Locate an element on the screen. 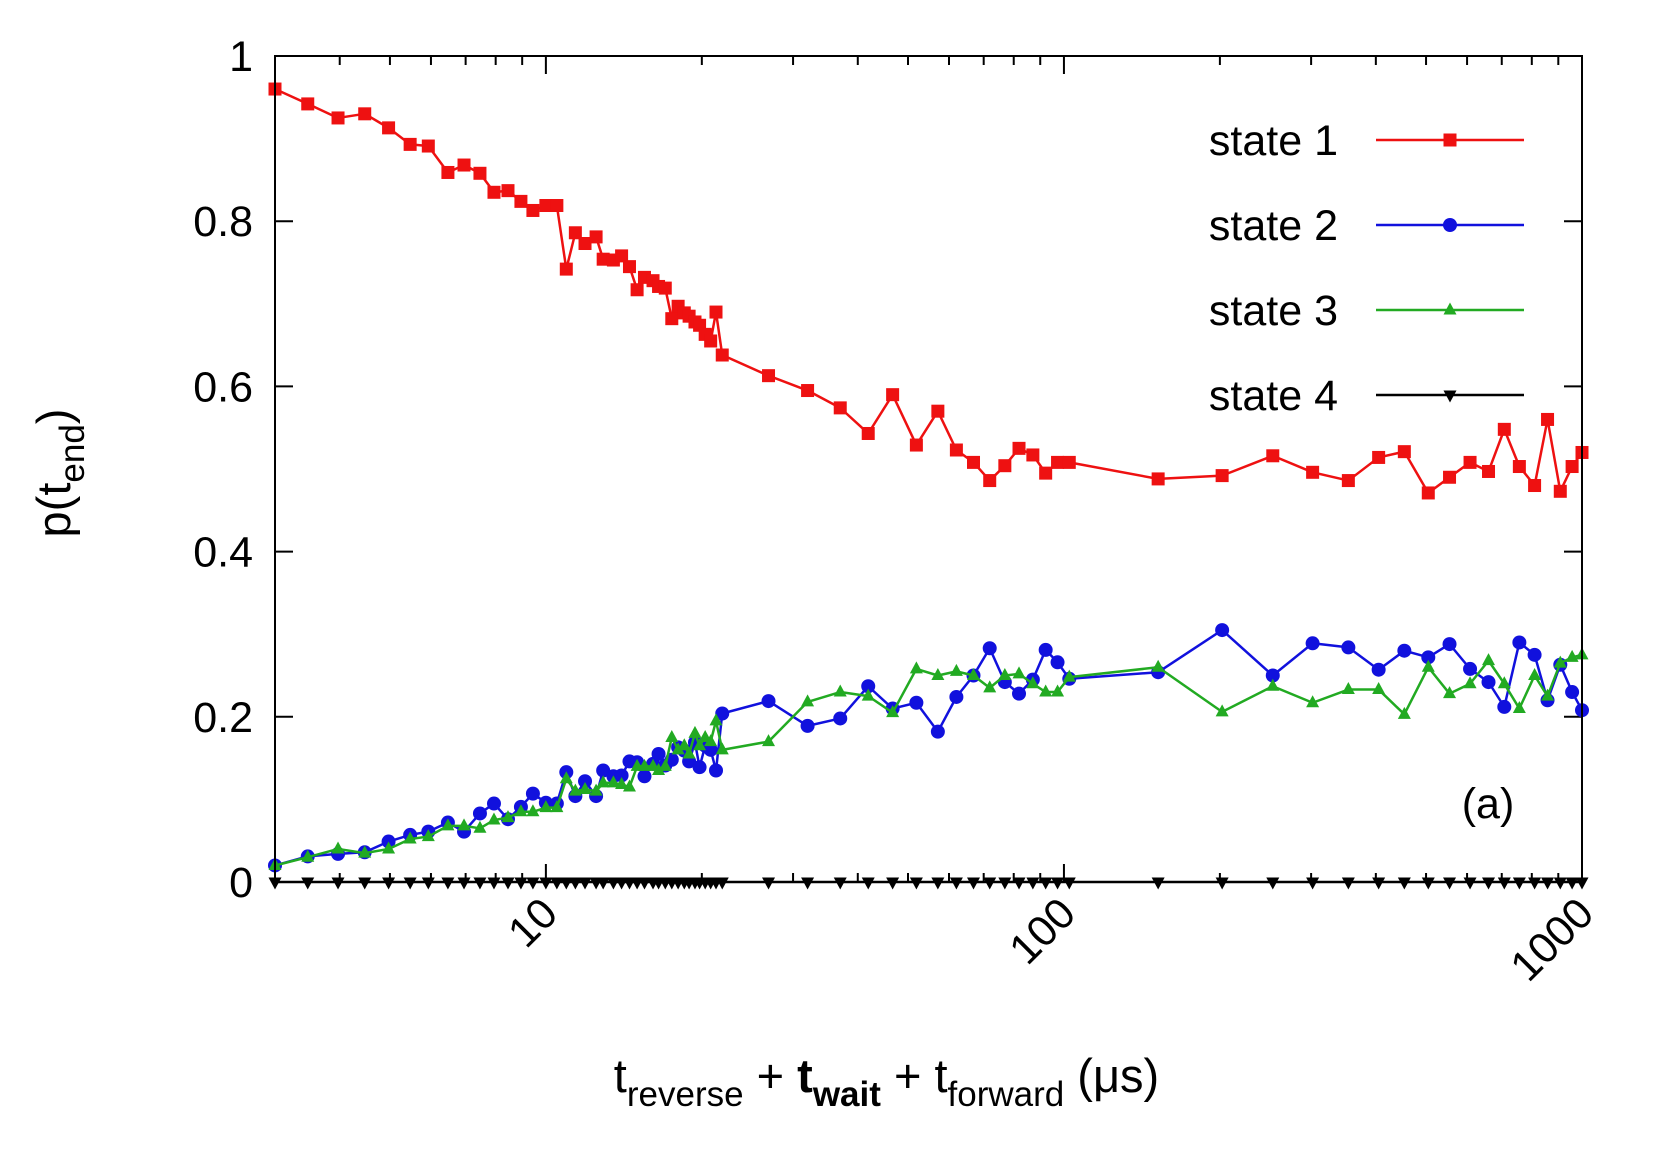 This screenshot has width=1661, height=1163. y-axis-label-part: p(t is located at coordinates (53, 510).